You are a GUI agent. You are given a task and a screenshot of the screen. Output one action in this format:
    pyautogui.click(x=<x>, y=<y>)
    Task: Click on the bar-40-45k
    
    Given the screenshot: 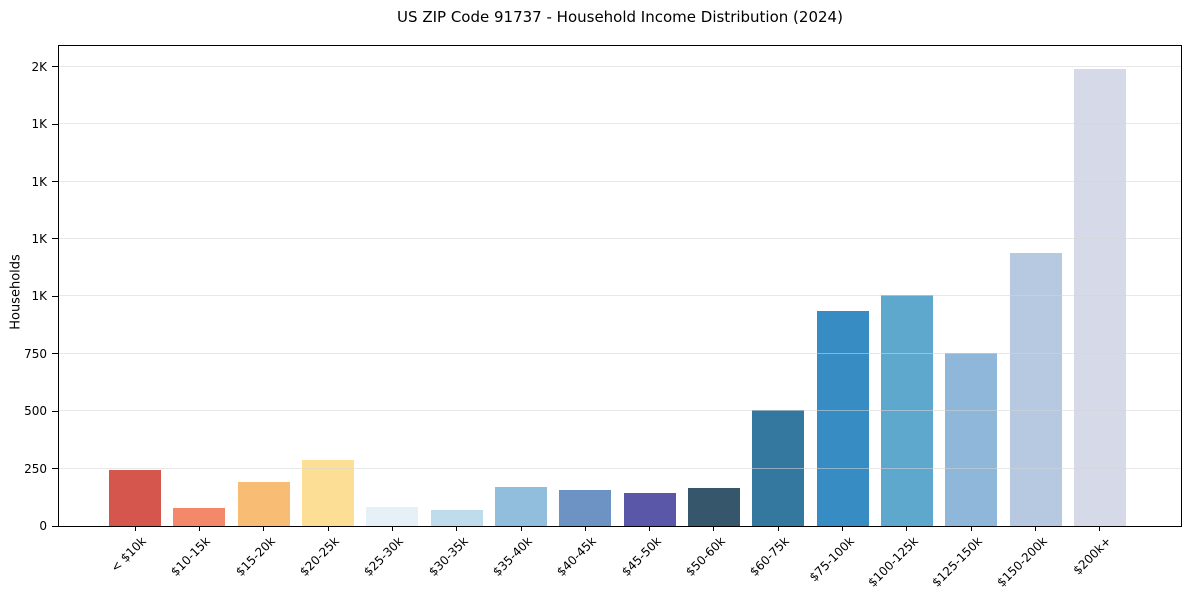 What is the action you would take?
    pyautogui.click(x=585, y=507)
    